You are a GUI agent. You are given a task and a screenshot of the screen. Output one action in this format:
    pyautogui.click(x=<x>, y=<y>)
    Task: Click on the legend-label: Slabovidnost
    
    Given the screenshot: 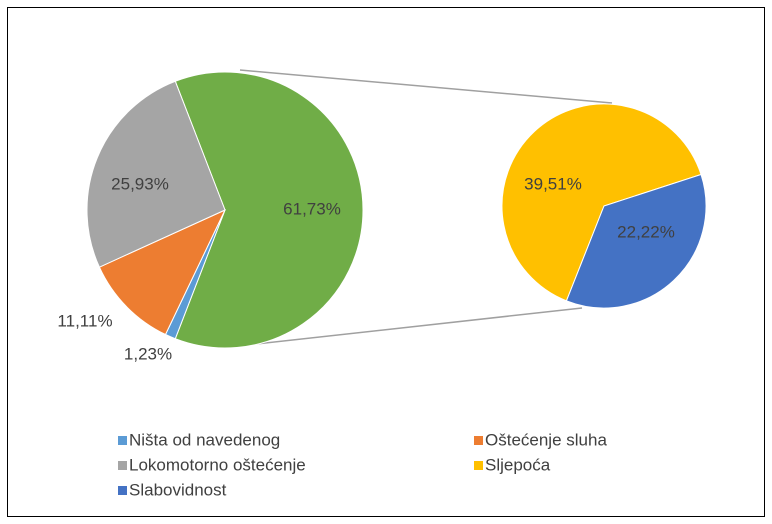 What is the action you would take?
    pyautogui.click(x=178, y=489)
    